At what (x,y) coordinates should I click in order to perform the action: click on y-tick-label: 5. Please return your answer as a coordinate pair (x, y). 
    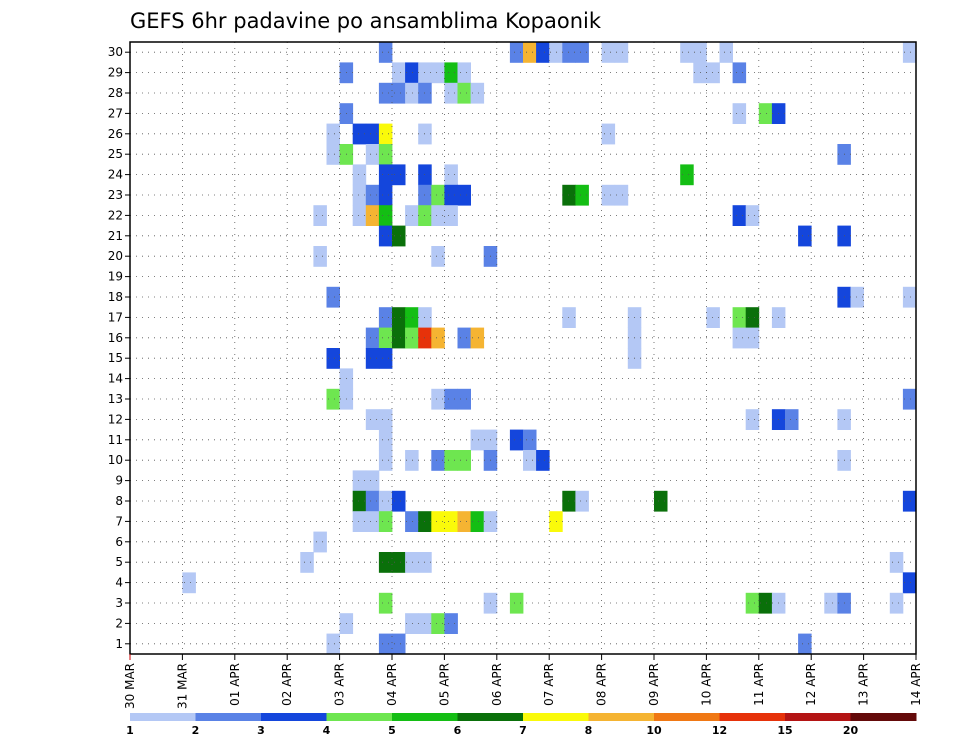
    Looking at the image, I should click on (119, 562).